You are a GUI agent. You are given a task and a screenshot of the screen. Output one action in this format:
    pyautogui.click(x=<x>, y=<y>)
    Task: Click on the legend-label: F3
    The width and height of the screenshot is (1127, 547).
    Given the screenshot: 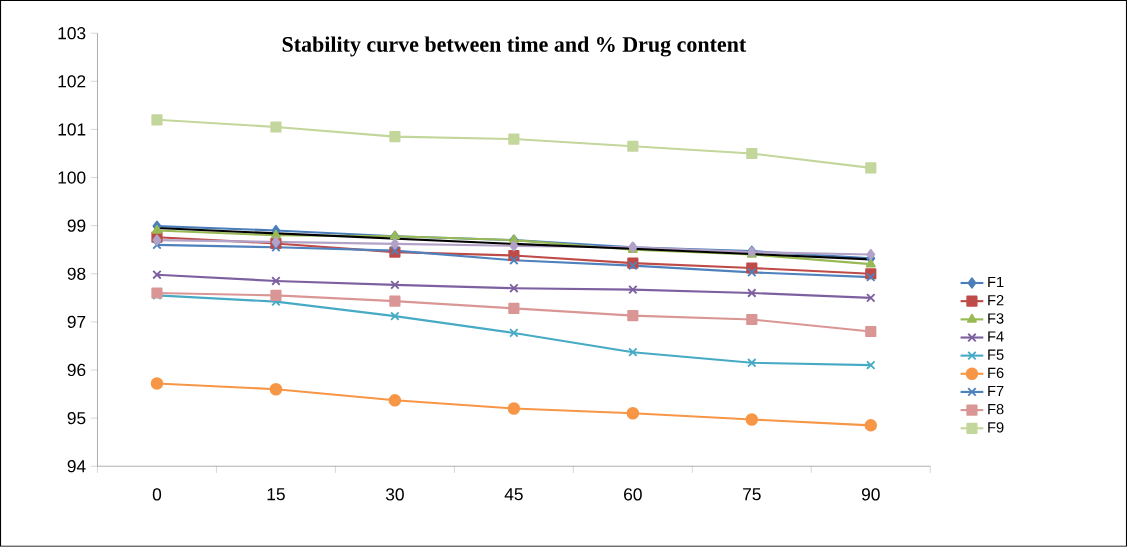 What is the action you would take?
    pyautogui.click(x=996, y=318)
    